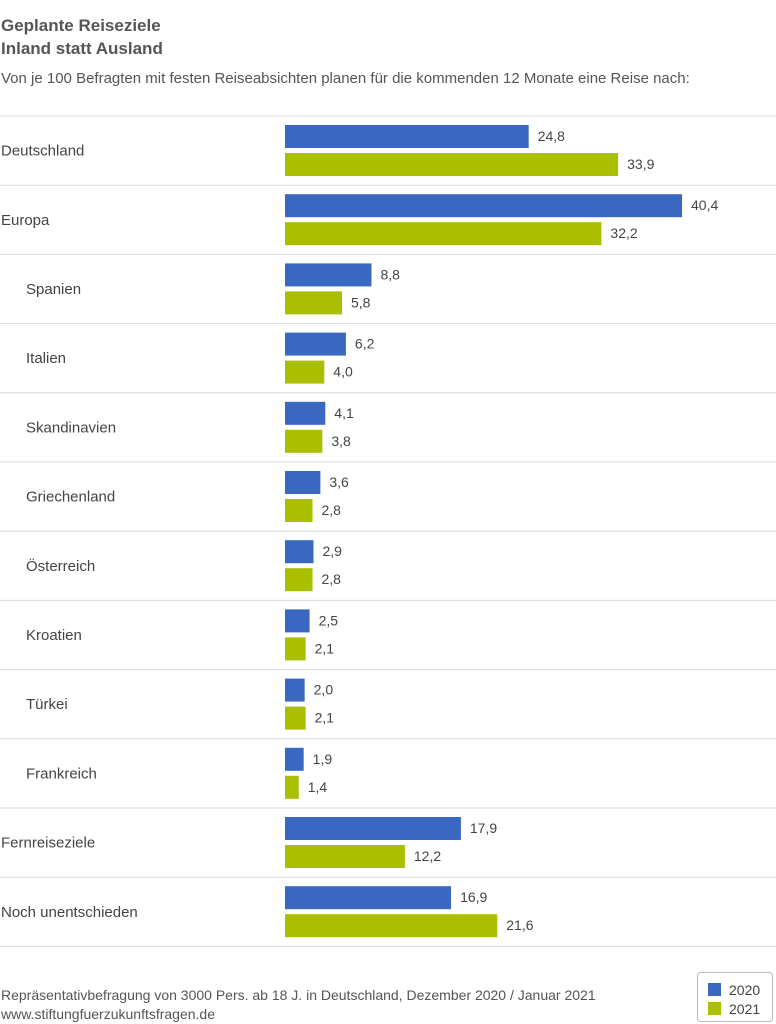 This screenshot has width=776, height=1024. What do you see at coordinates (714, 989) in the screenshot?
I see `legend-swatch-2020` at bounding box center [714, 989].